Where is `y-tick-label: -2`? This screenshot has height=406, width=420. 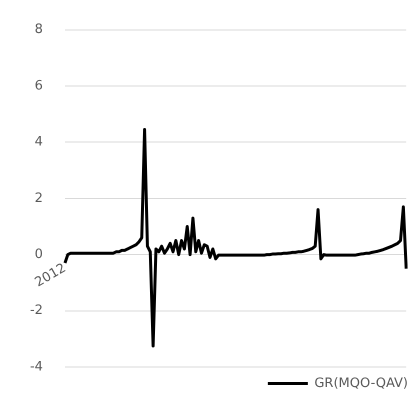
y-tick-label: -2 is located at coordinates (36, 310).